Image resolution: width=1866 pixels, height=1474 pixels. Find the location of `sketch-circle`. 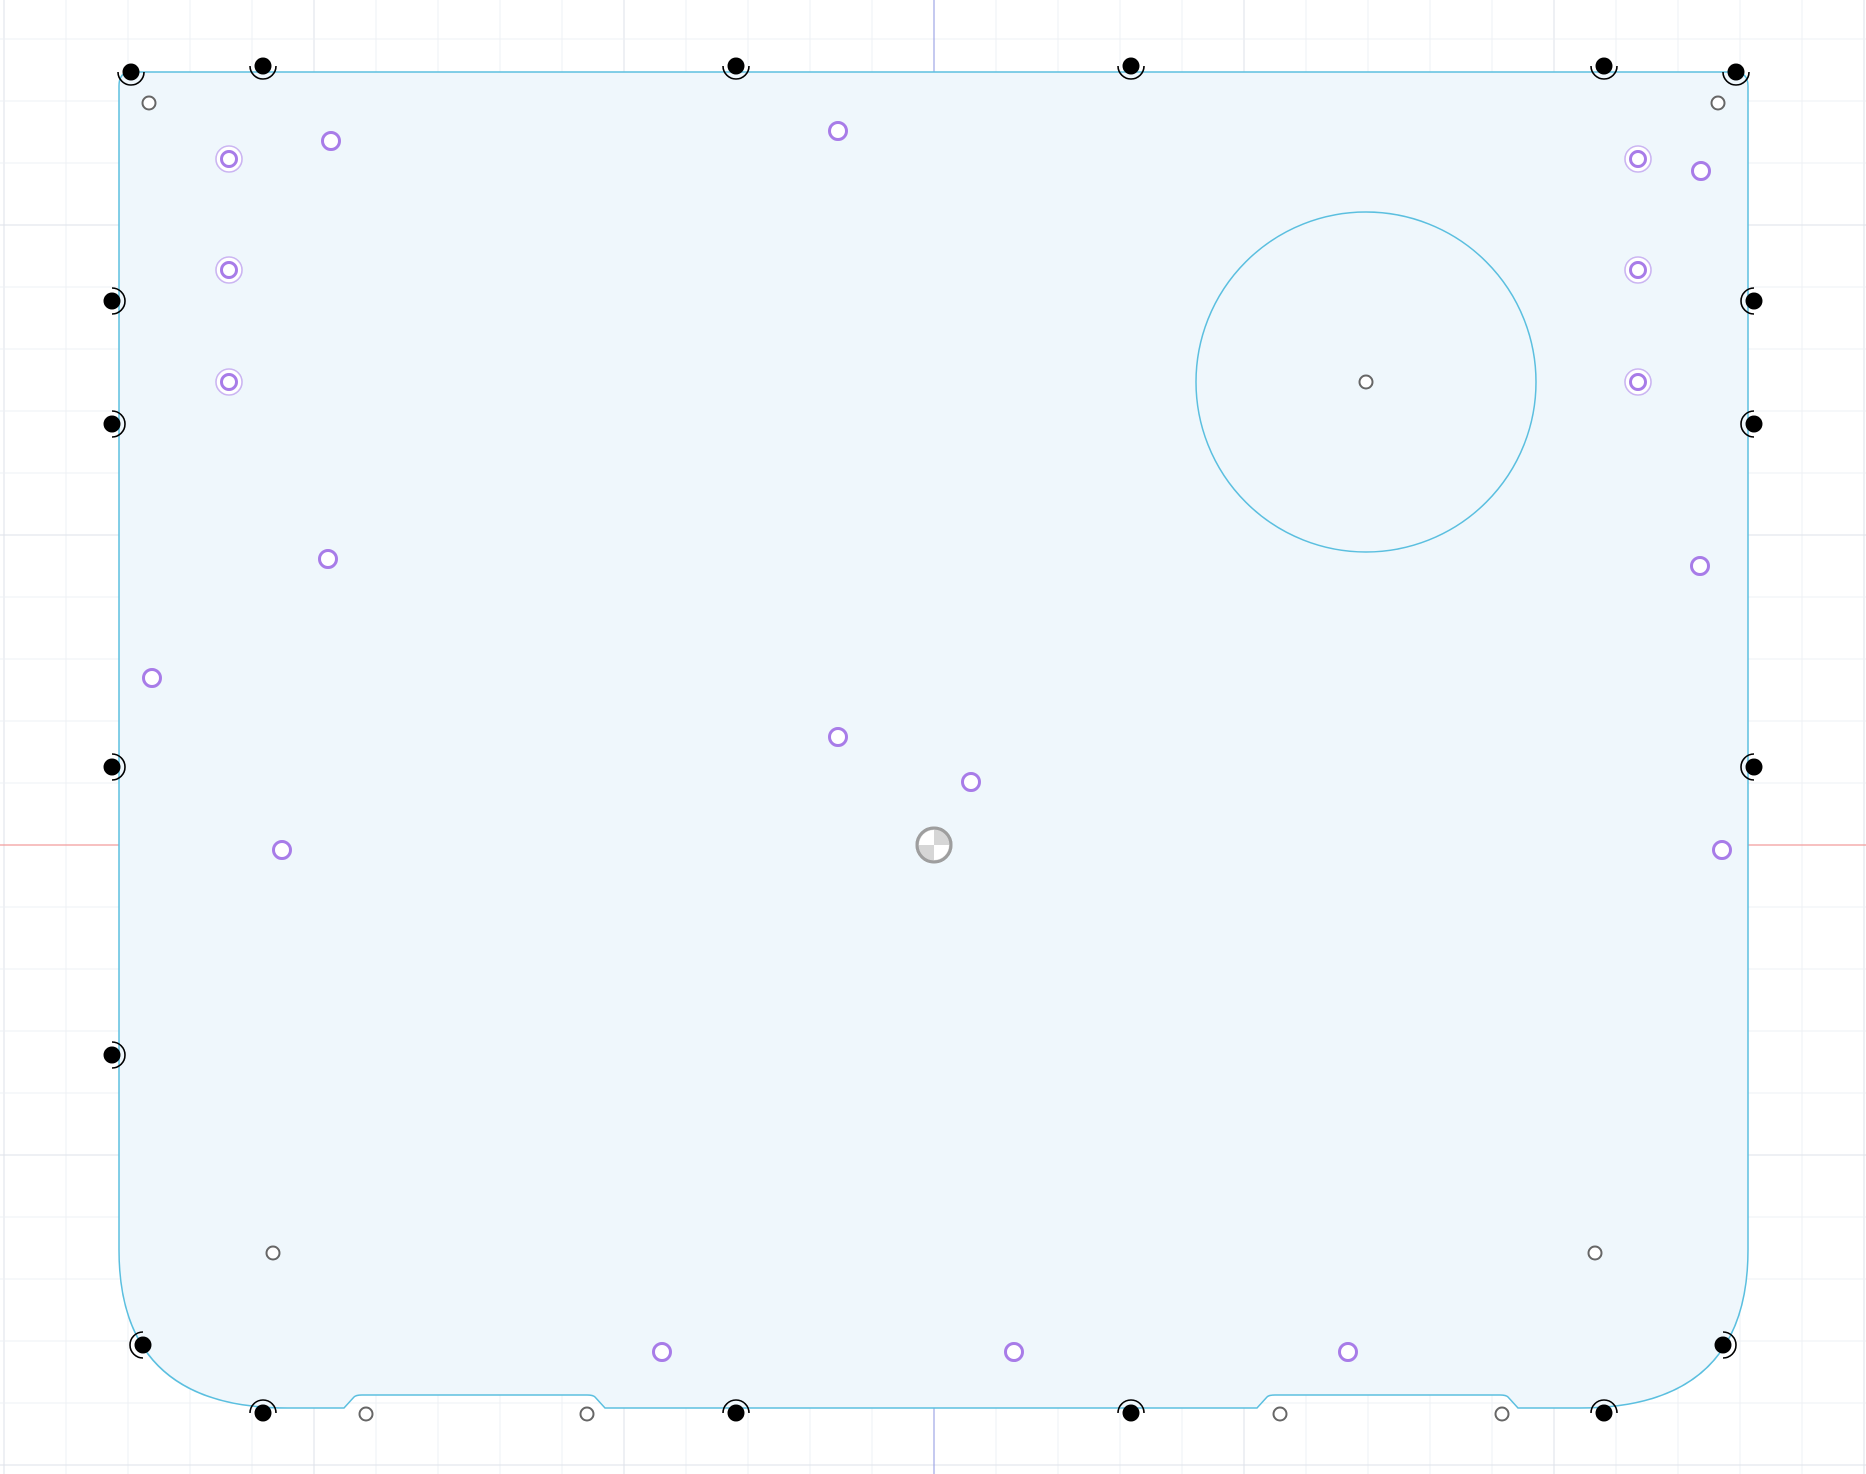

sketch-circle is located at coordinates (1366, 382).